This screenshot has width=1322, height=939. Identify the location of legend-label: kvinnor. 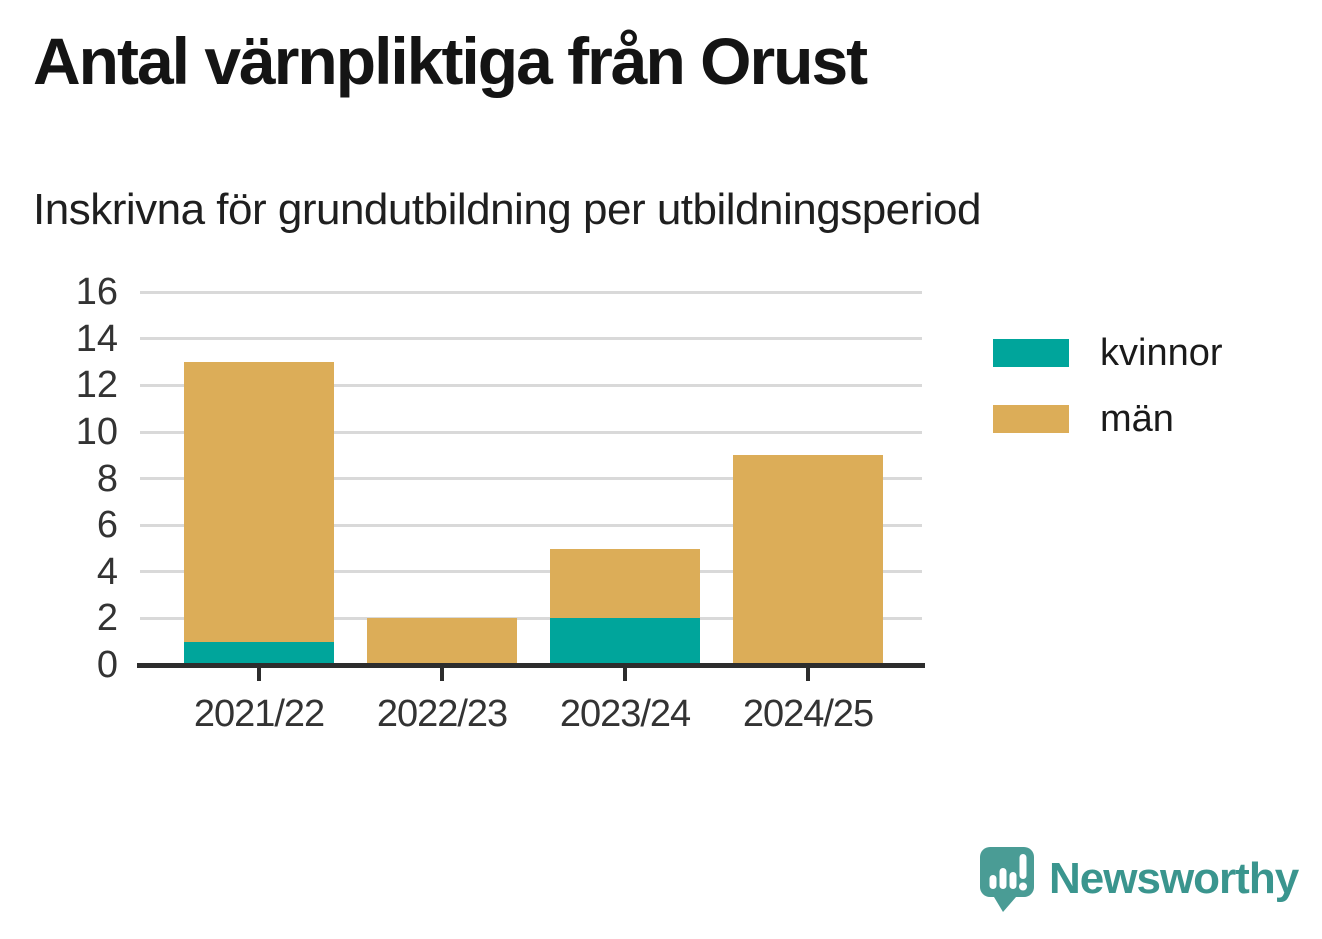
(1161, 353).